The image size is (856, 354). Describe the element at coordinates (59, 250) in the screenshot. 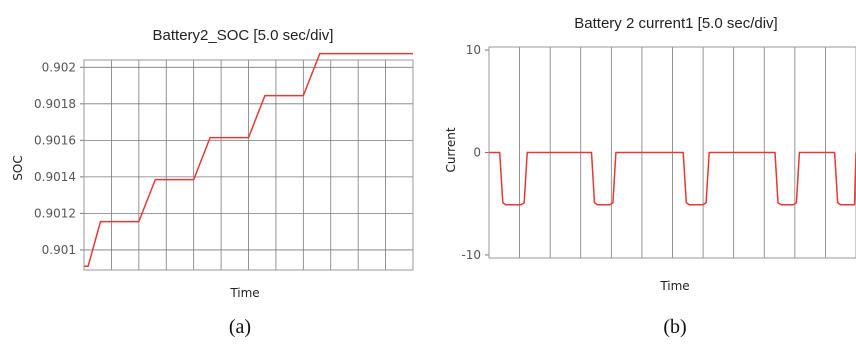

I see `chart-a-ytick-label: 0.901` at that location.